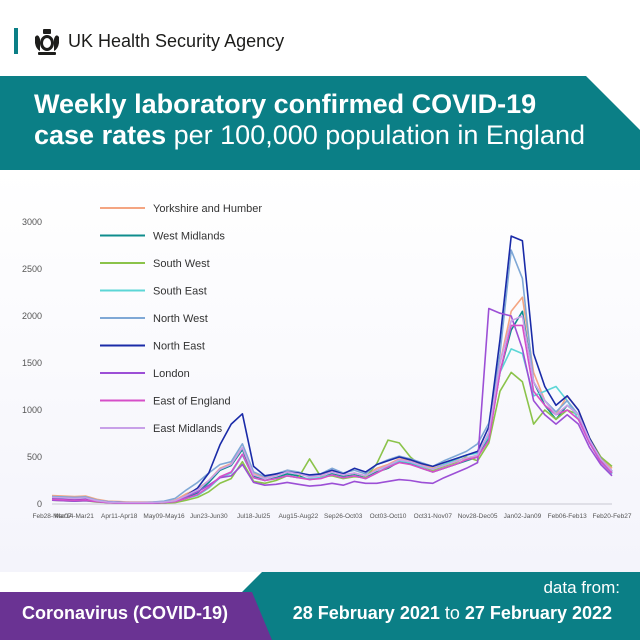  Describe the element at coordinates (100, 135) in the screenshot. I see `chart-title-emphasis: case rates` at that location.